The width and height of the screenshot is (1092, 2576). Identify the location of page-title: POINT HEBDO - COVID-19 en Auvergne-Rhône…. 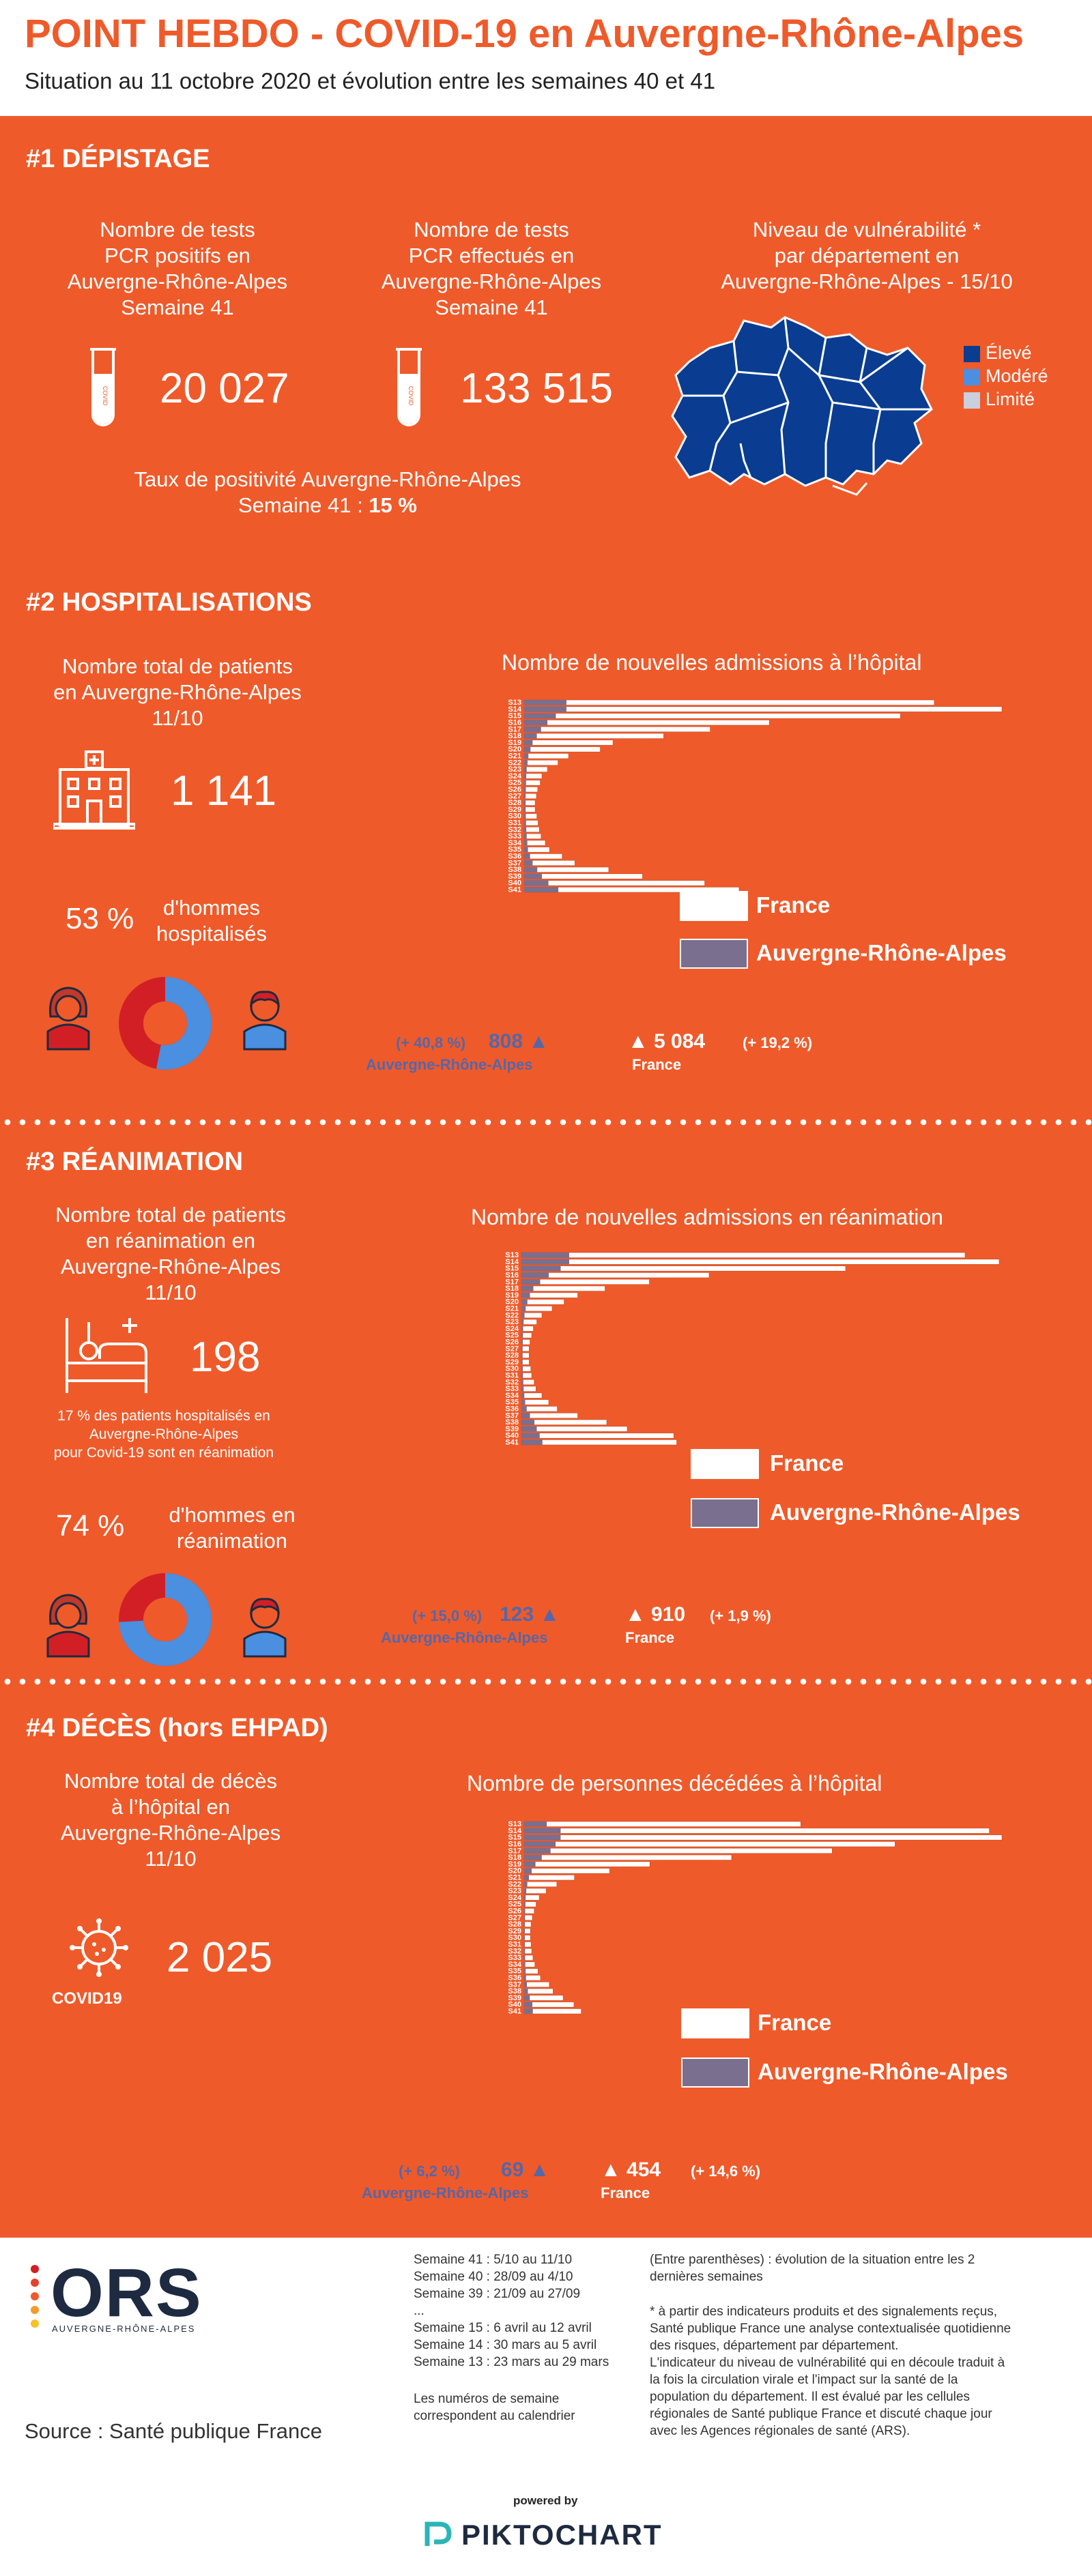
(524, 34).